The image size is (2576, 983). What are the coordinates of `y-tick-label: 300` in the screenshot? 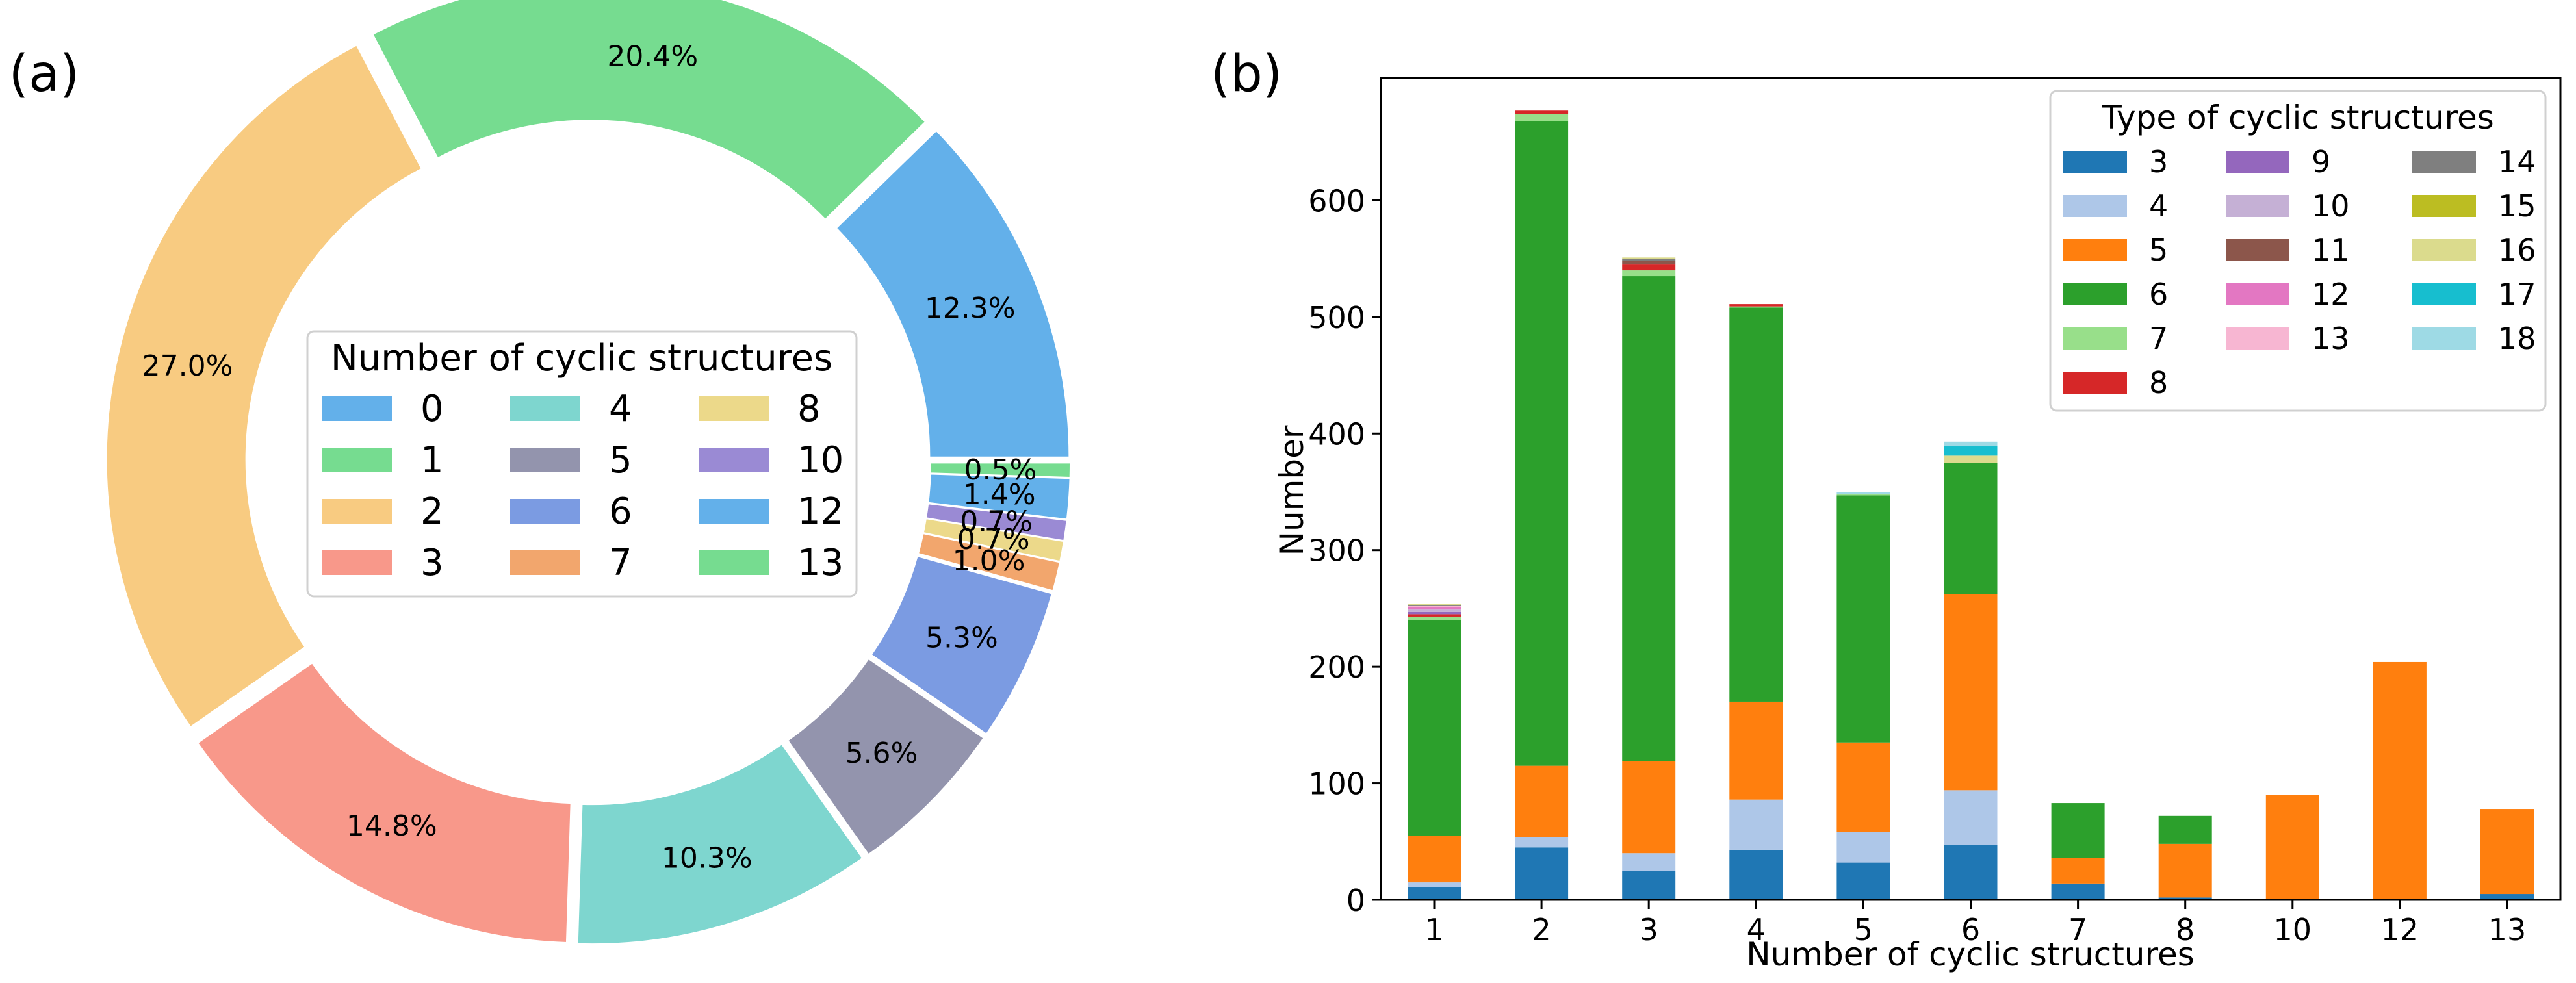 It's located at (1336, 550).